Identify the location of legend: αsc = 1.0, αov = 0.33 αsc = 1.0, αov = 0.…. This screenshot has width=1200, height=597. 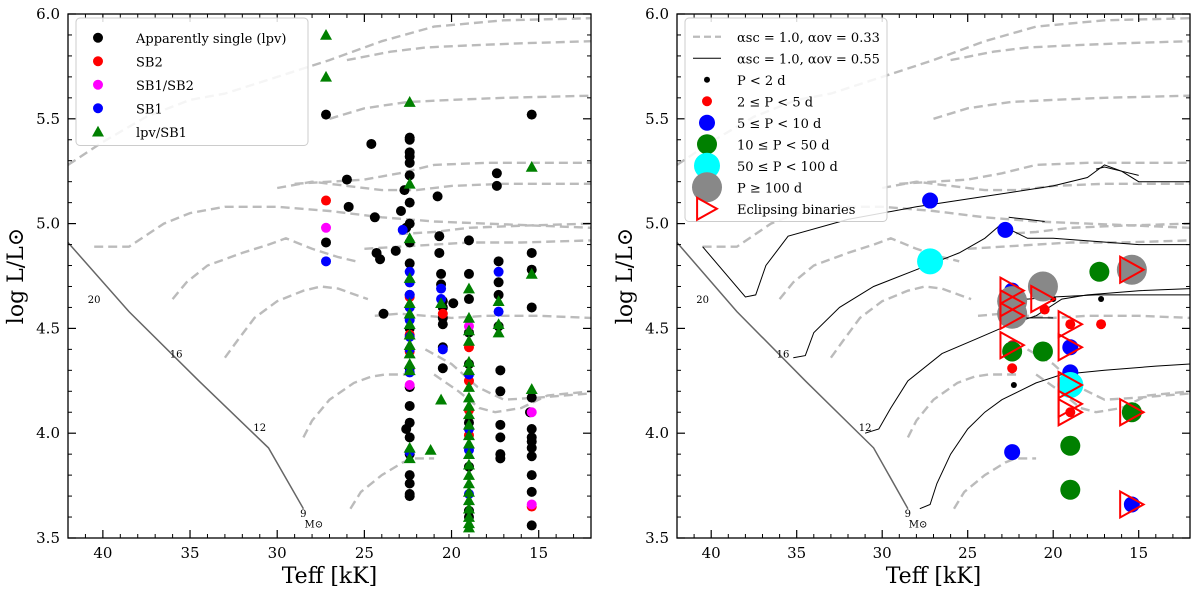
(786, 119).